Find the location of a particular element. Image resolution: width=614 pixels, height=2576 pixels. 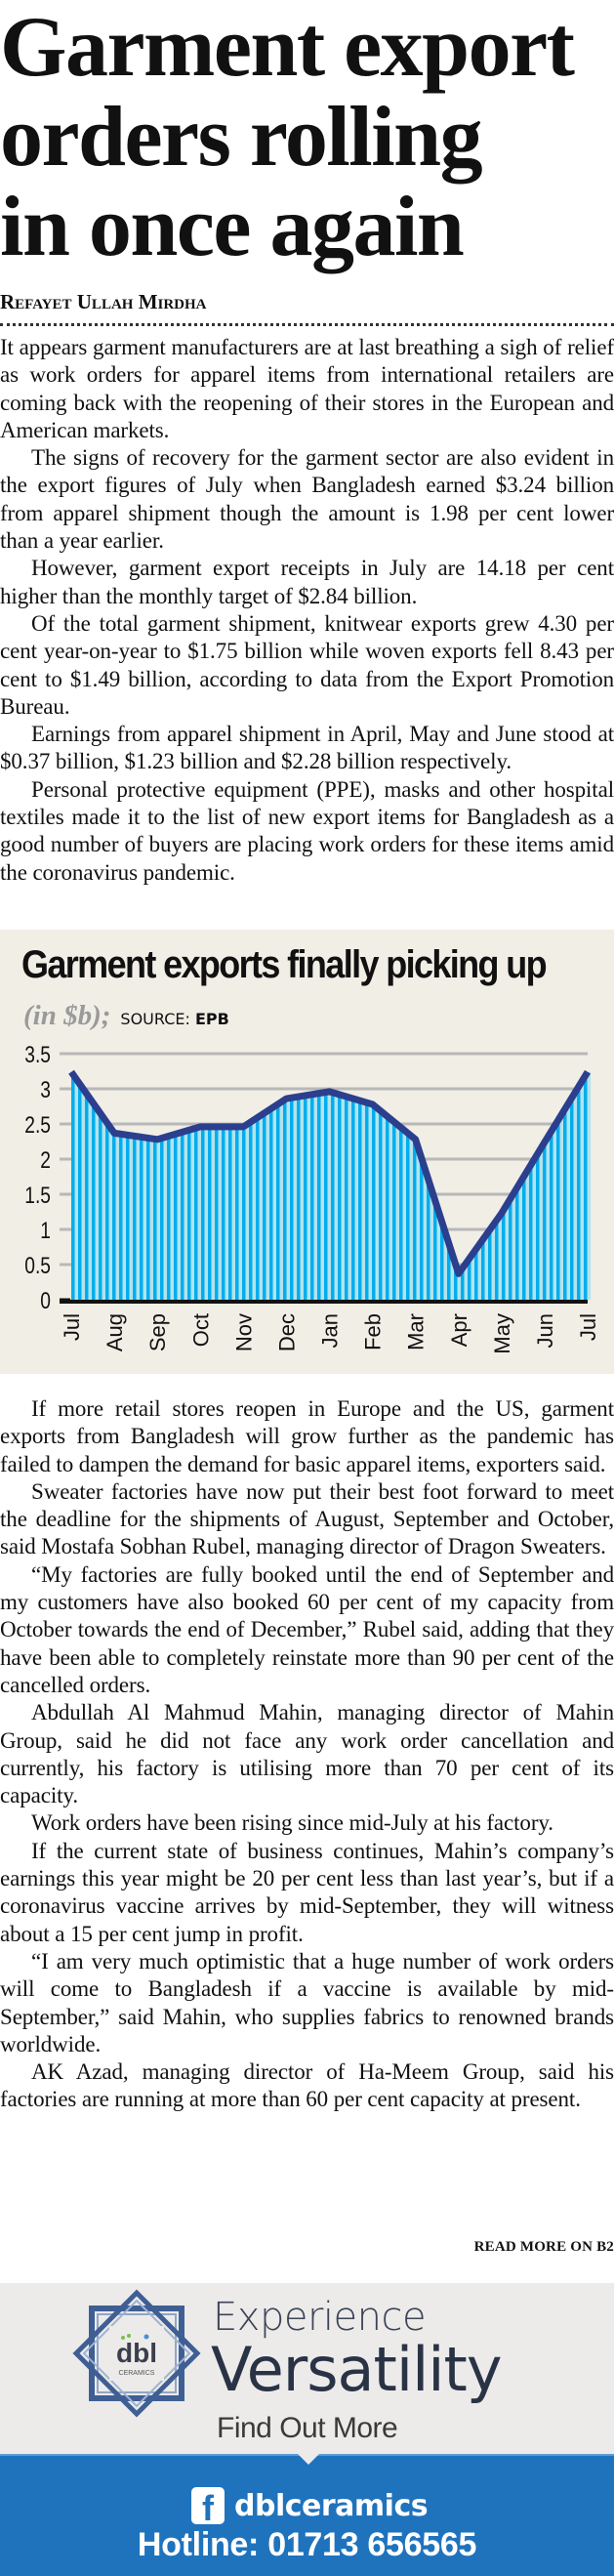

ad-headline-2: Versatility is located at coordinates (357, 2369).